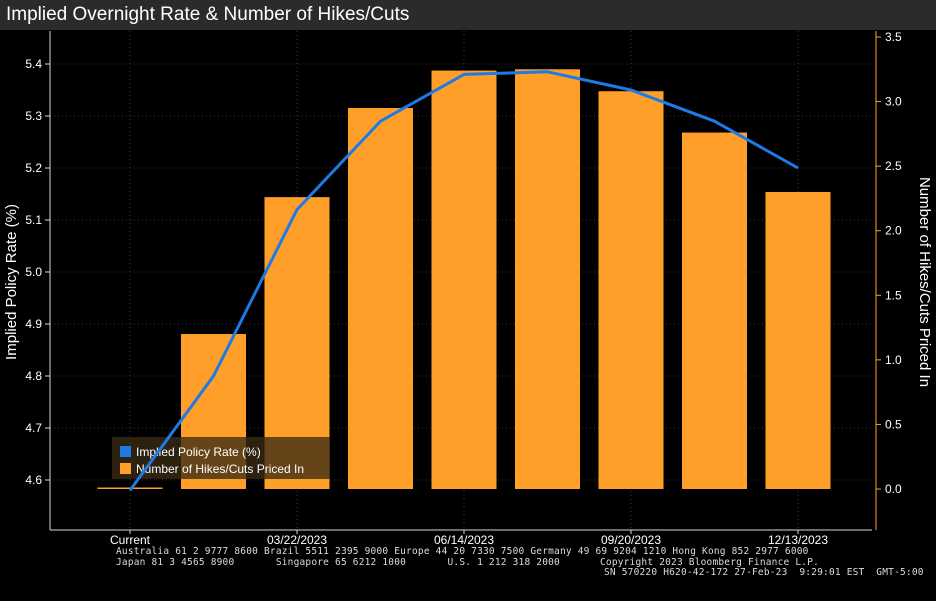  I want to click on left-axis-title: Implied Policy Rate (%), so click(11, 282).